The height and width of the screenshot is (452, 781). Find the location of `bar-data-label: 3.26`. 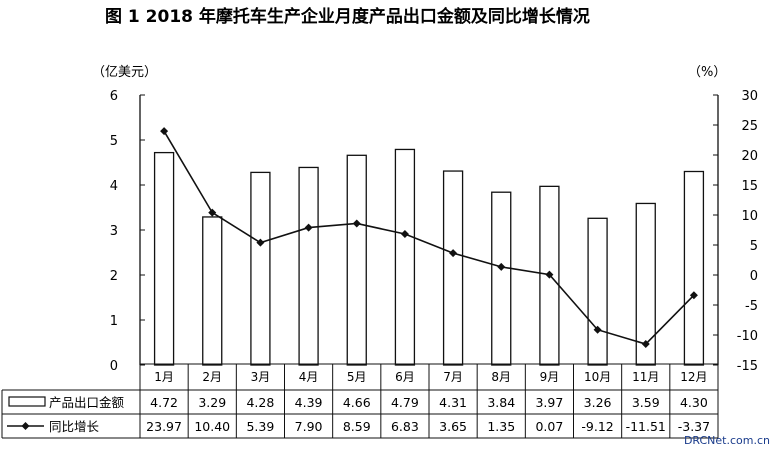

bar-data-label: 3.26 is located at coordinates (598, 402).